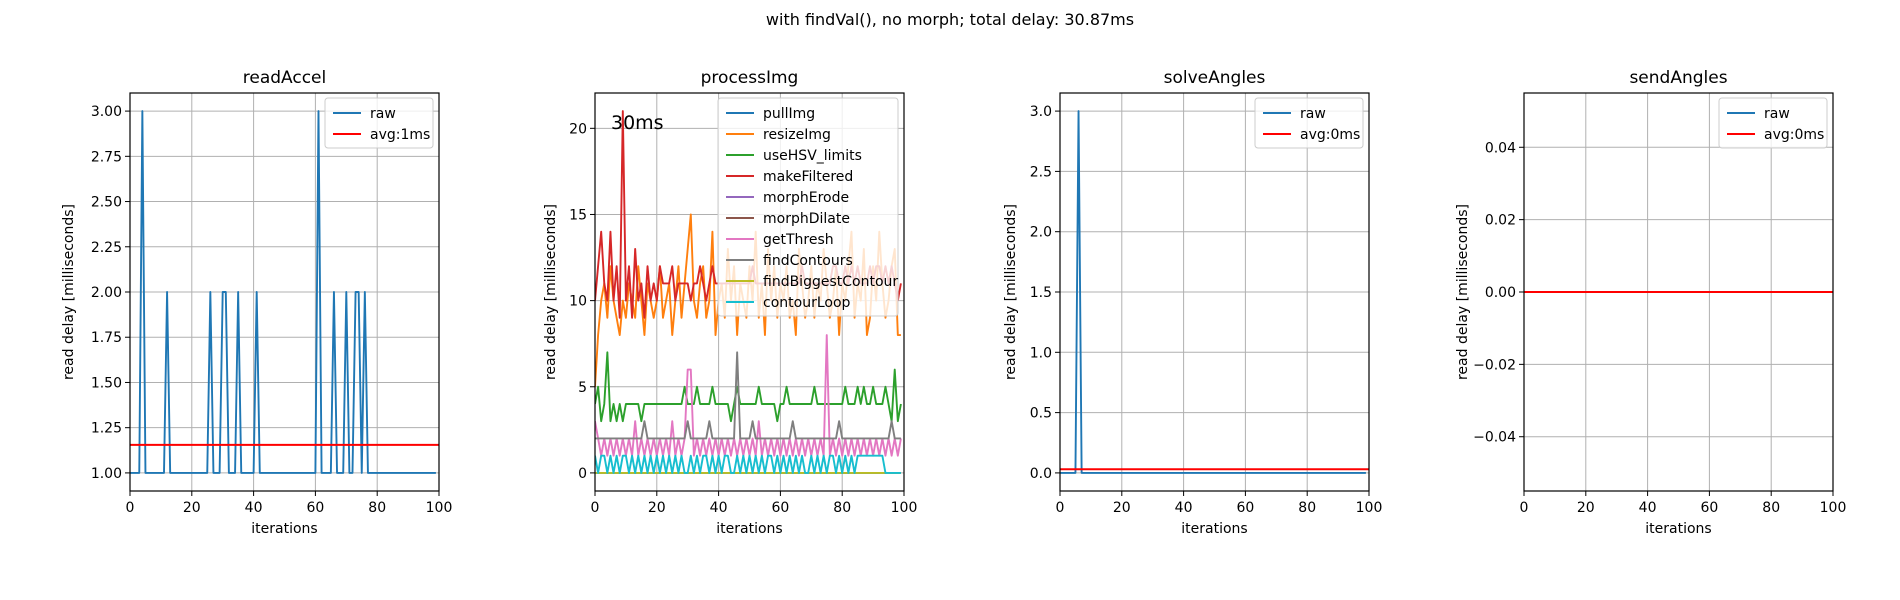  What do you see at coordinates (806, 198) in the screenshot?
I see `legend-entry-morphErode: morphErode` at bounding box center [806, 198].